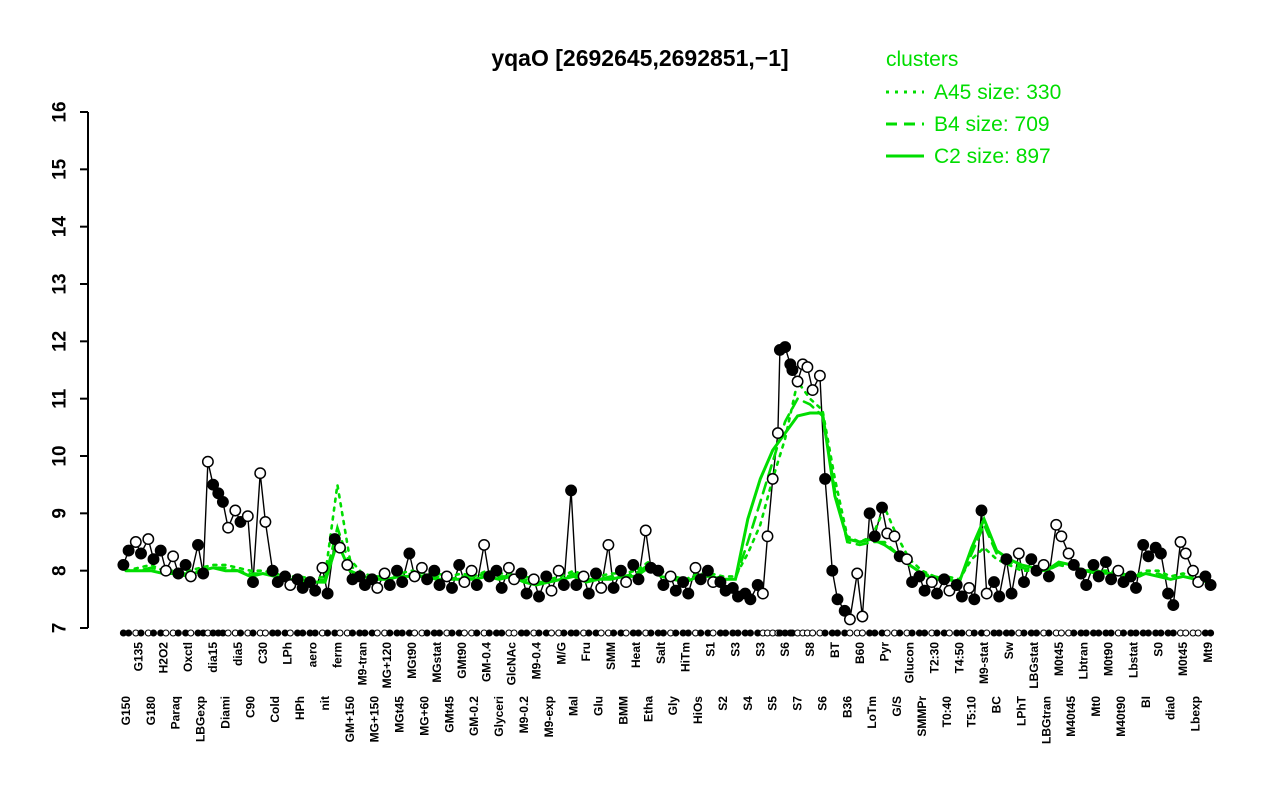 The height and width of the screenshot is (800, 1280). I want to click on x-tick-label: LBGstat, so click(1034, 665).